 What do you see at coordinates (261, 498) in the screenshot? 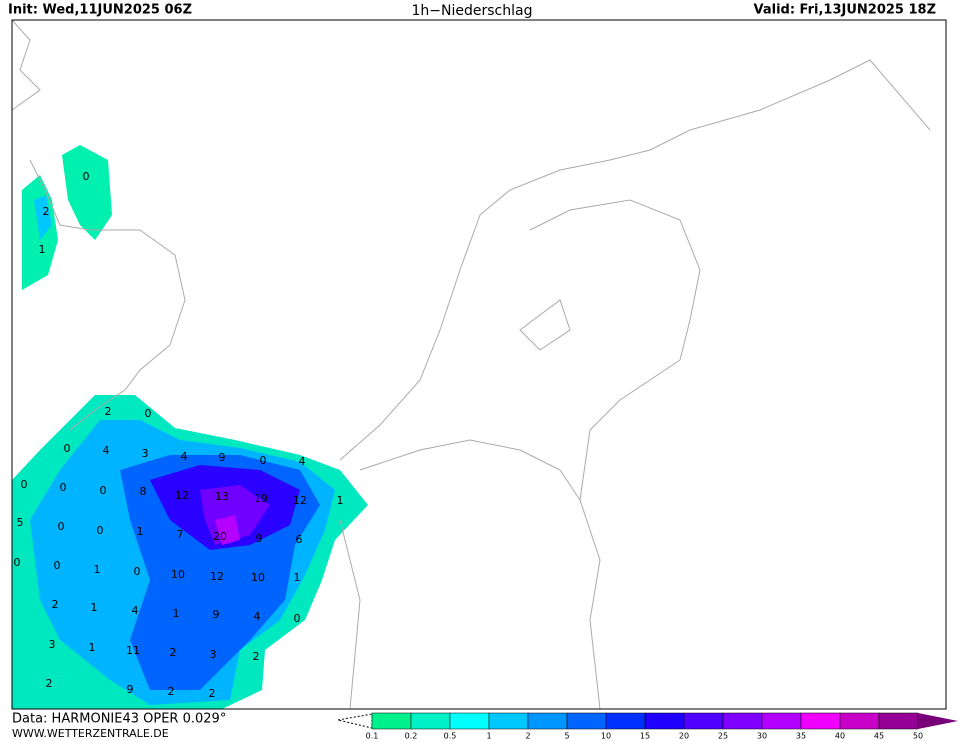
I see `precip-label: 19` at bounding box center [261, 498].